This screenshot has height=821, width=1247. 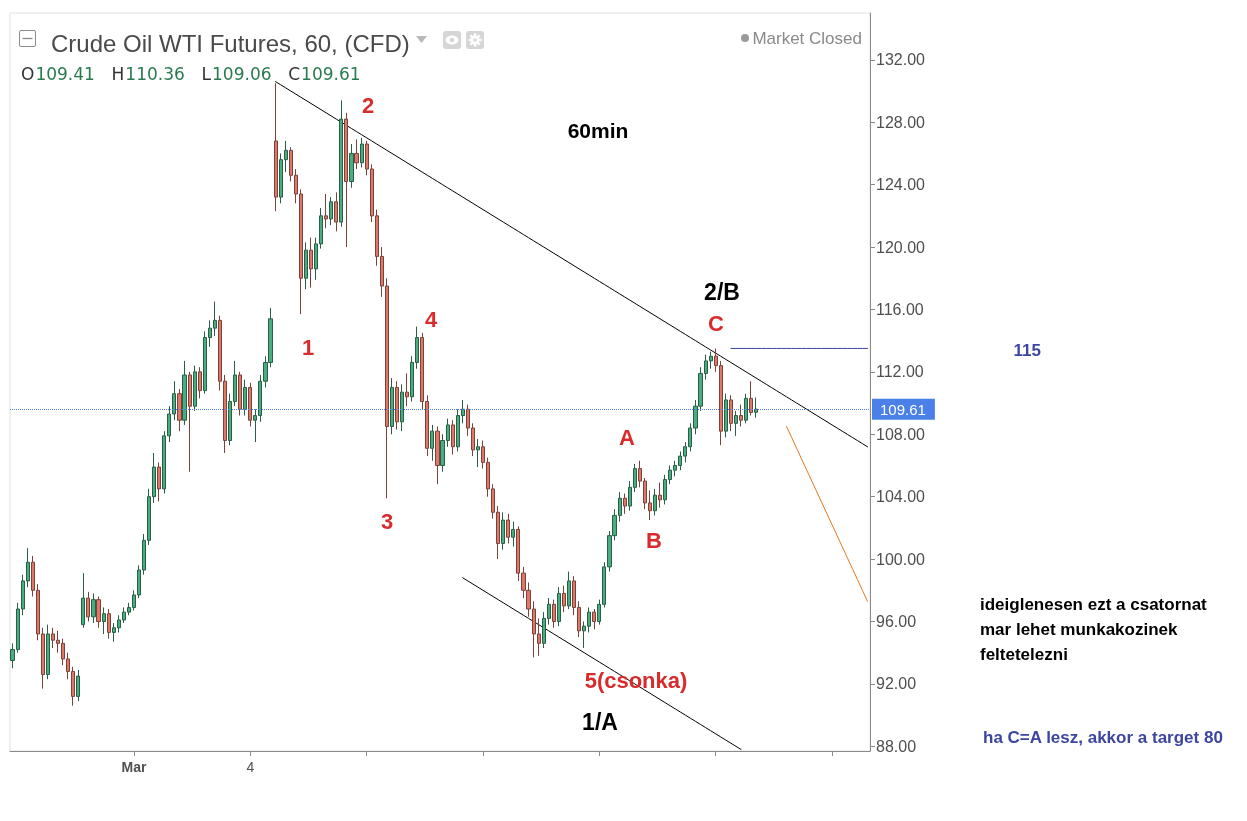 What do you see at coordinates (1027, 350) in the screenshot?
I see `text: 115` at bounding box center [1027, 350].